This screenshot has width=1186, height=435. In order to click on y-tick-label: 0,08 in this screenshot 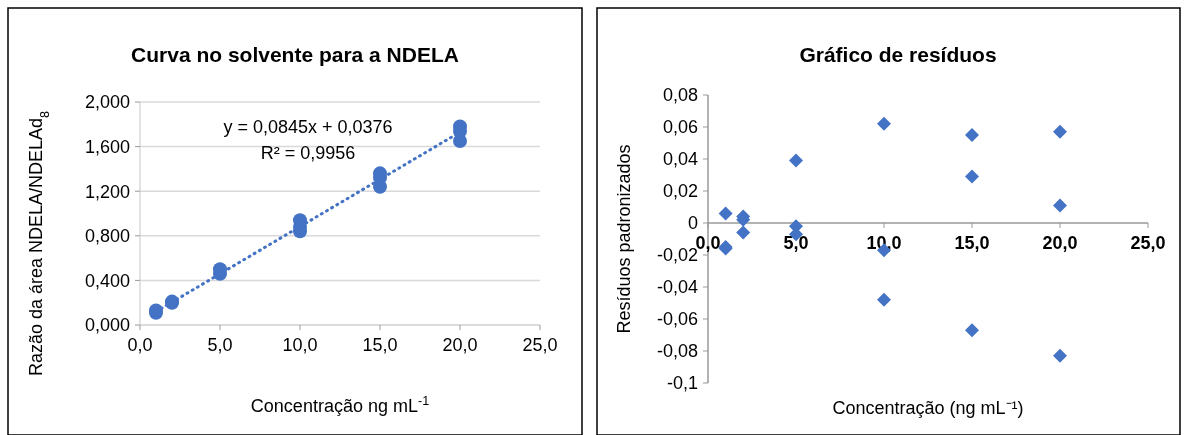, I will do `click(680, 95)`.